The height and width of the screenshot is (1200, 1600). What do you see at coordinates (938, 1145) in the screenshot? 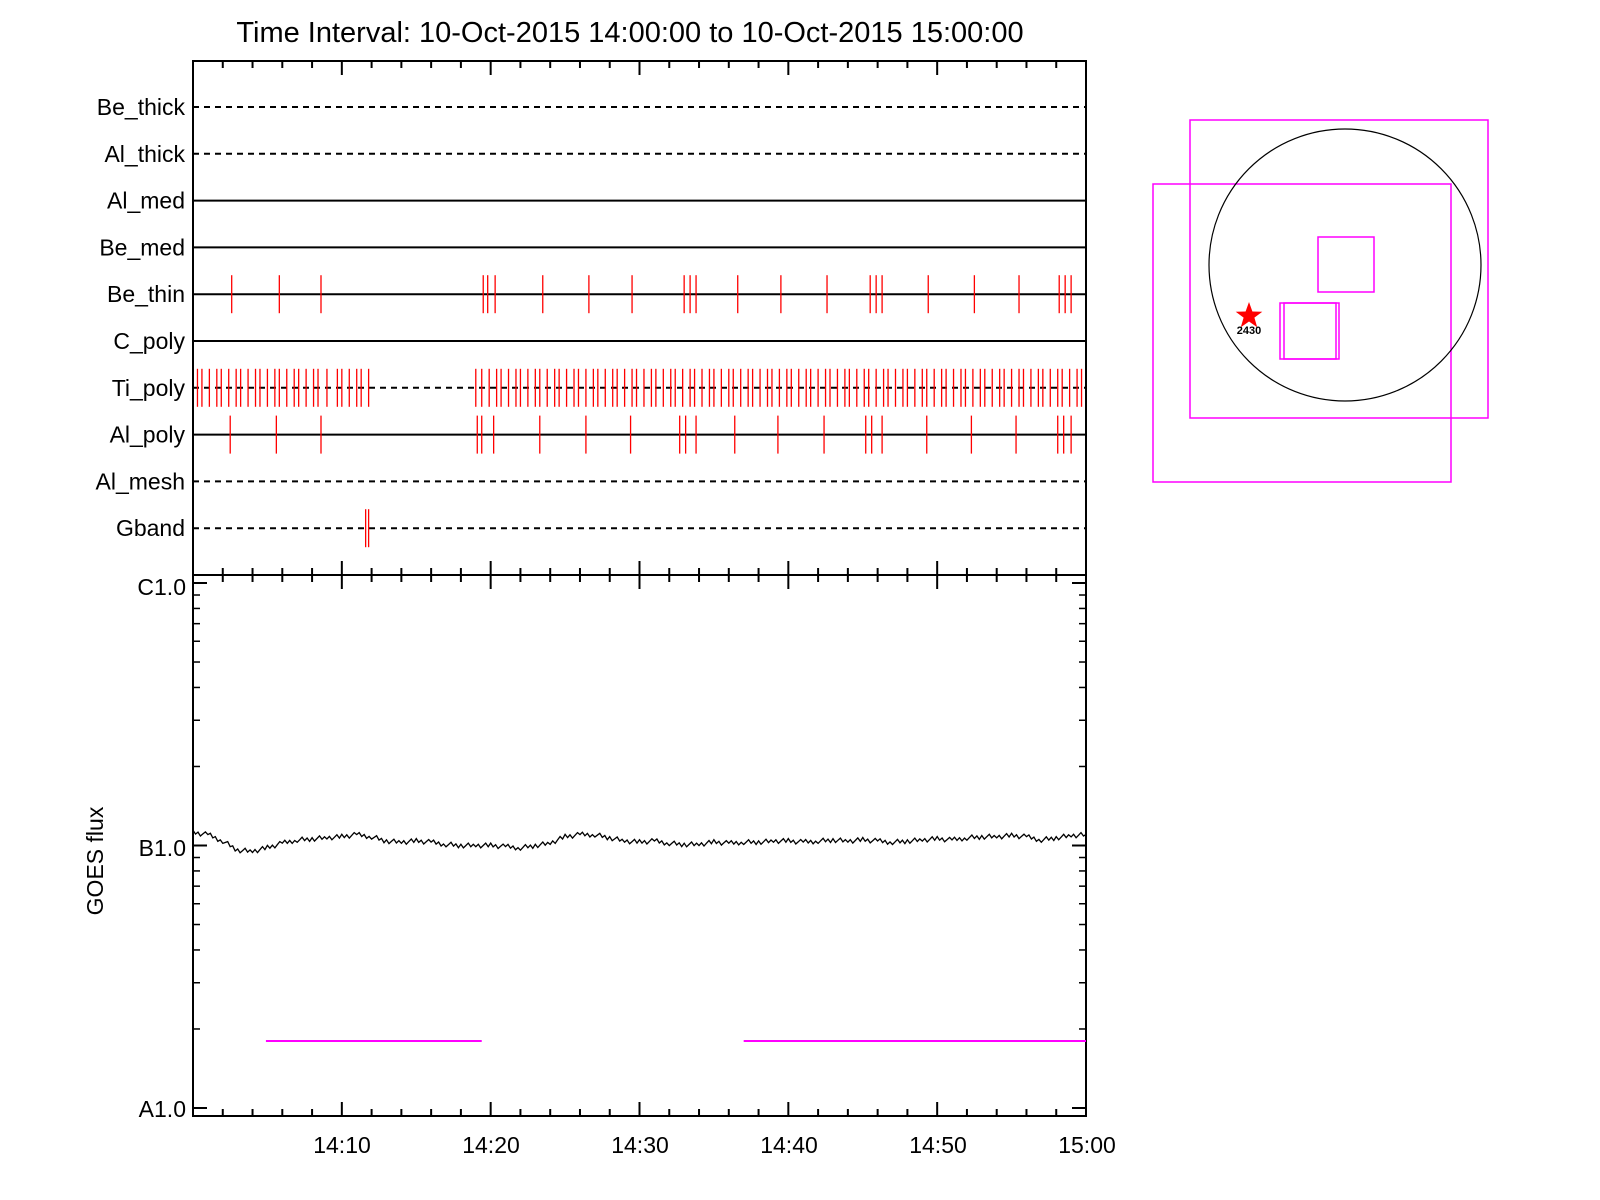
I see `x-tick-label-1450: 14:50` at bounding box center [938, 1145].